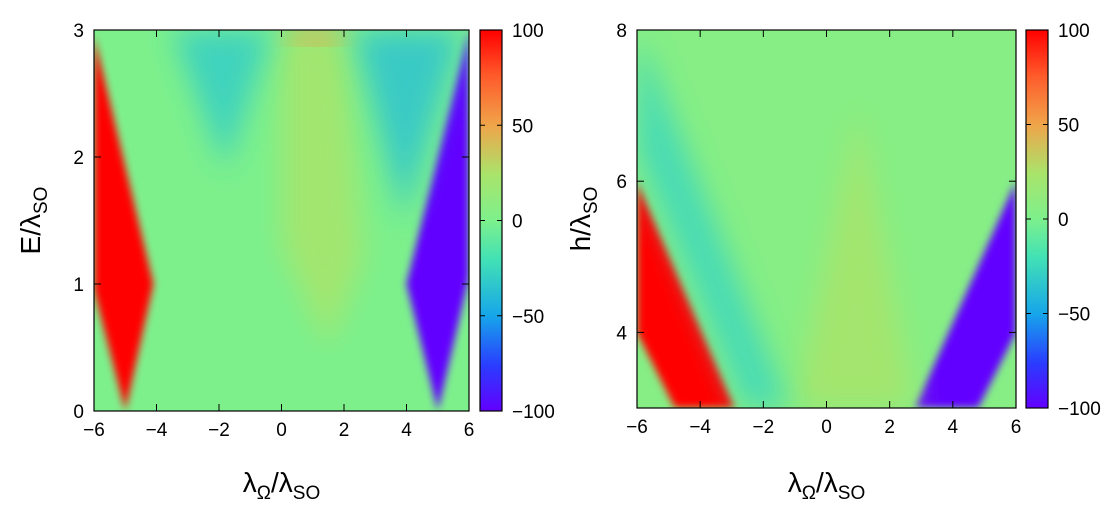 The height and width of the screenshot is (507, 1114). What do you see at coordinates (78, 285) in the screenshot?
I see `y-tick-label: 1` at bounding box center [78, 285].